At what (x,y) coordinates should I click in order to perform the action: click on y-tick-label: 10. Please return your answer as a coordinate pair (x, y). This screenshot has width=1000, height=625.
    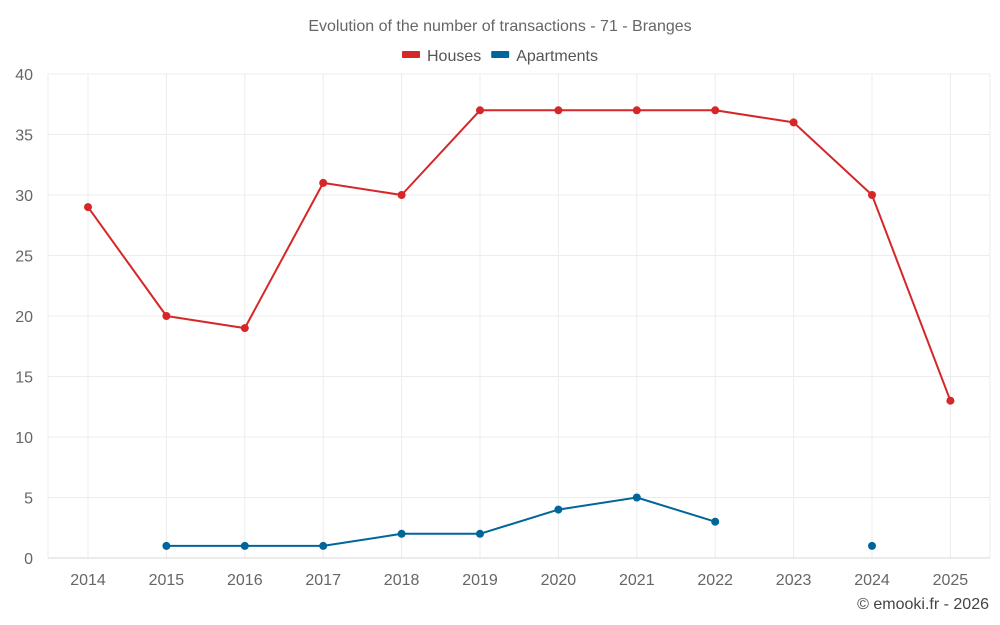
    Looking at the image, I should click on (24, 438).